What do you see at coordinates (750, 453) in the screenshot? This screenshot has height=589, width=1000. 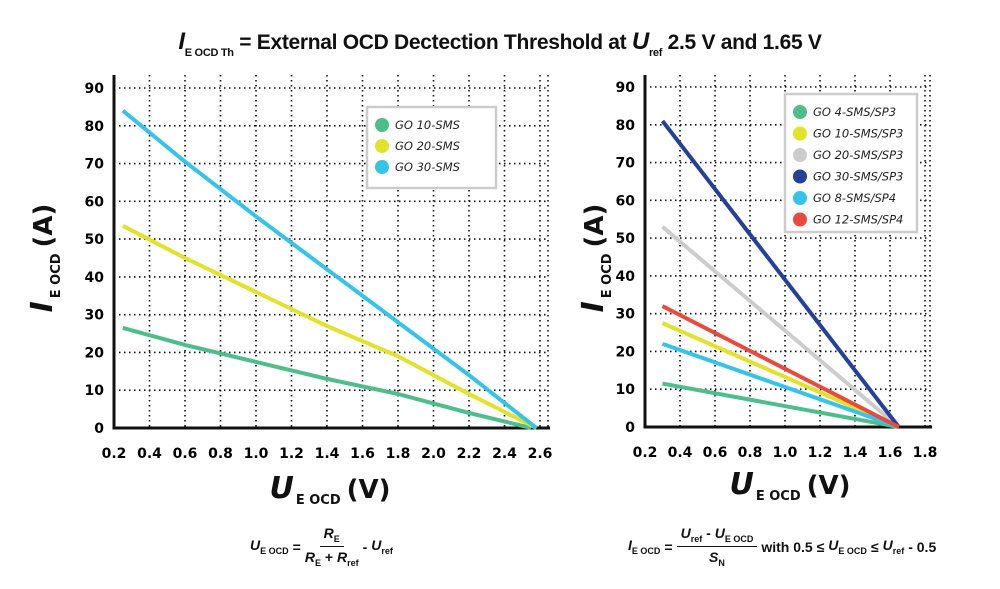 I see `x-tick-label: 0.8` at bounding box center [750, 453].